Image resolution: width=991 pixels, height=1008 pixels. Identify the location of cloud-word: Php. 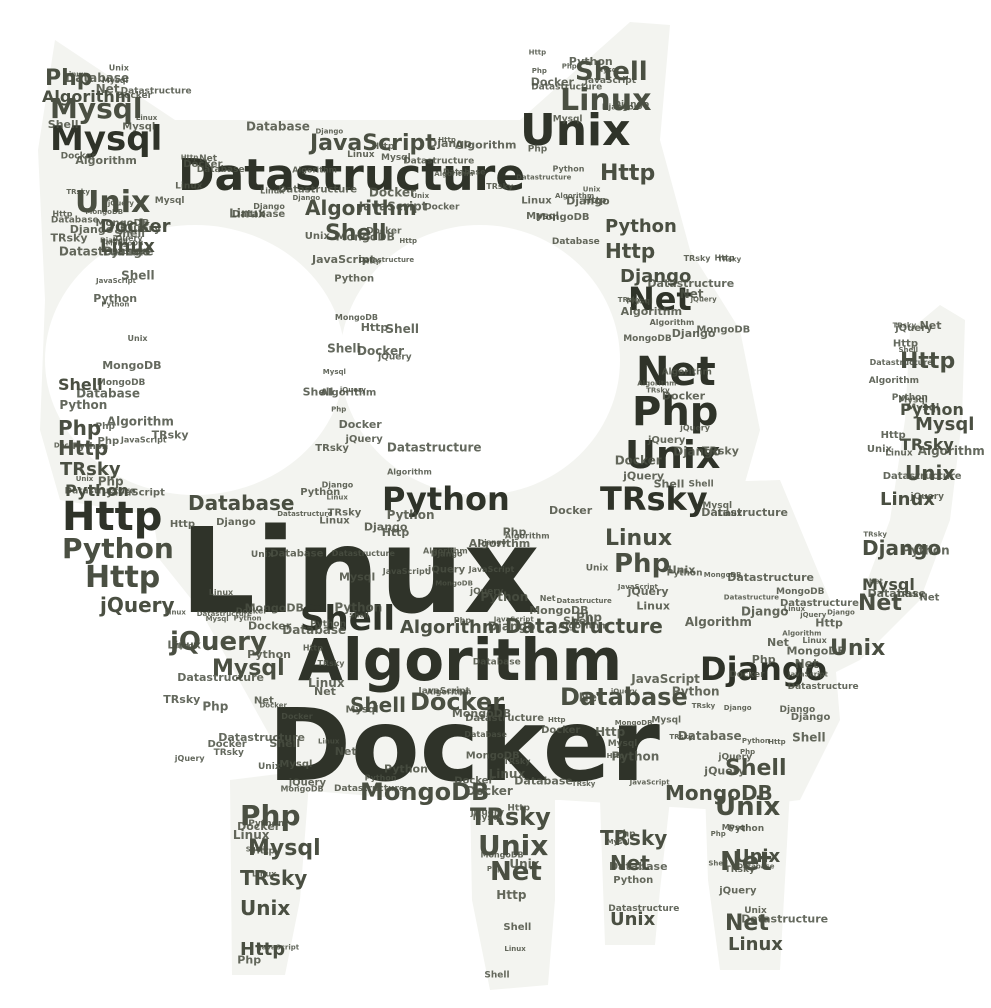
(270, 815).